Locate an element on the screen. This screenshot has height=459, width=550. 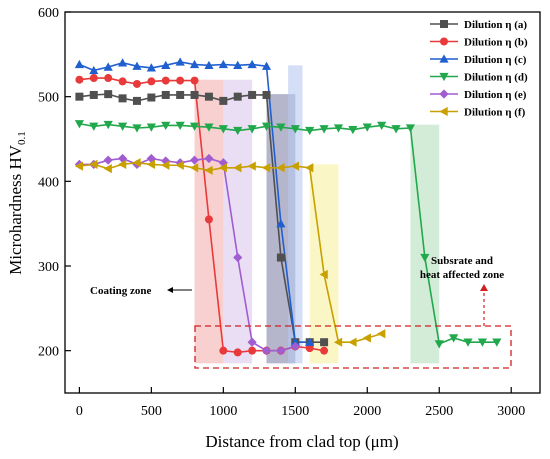
legend-label: Dilution η (e) is located at coordinates (495, 95).